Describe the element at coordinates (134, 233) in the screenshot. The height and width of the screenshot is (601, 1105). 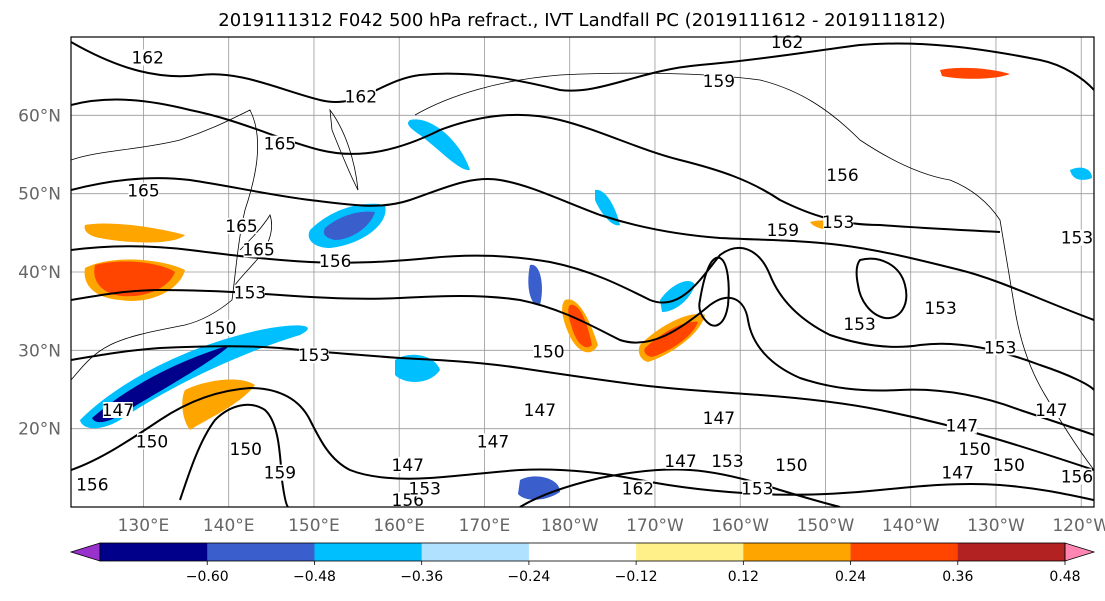
I see `shading-orange-nw` at that location.